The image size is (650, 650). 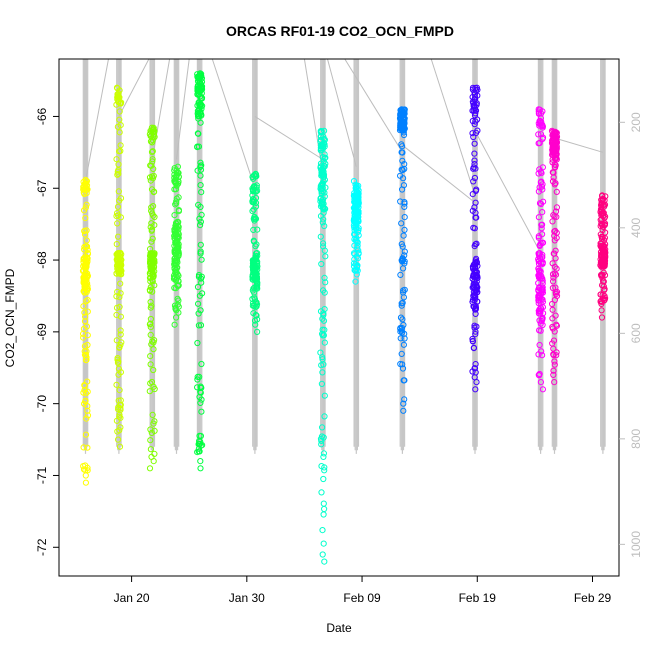 I want to click on y-tick-label: -70, so click(x=42, y=404).